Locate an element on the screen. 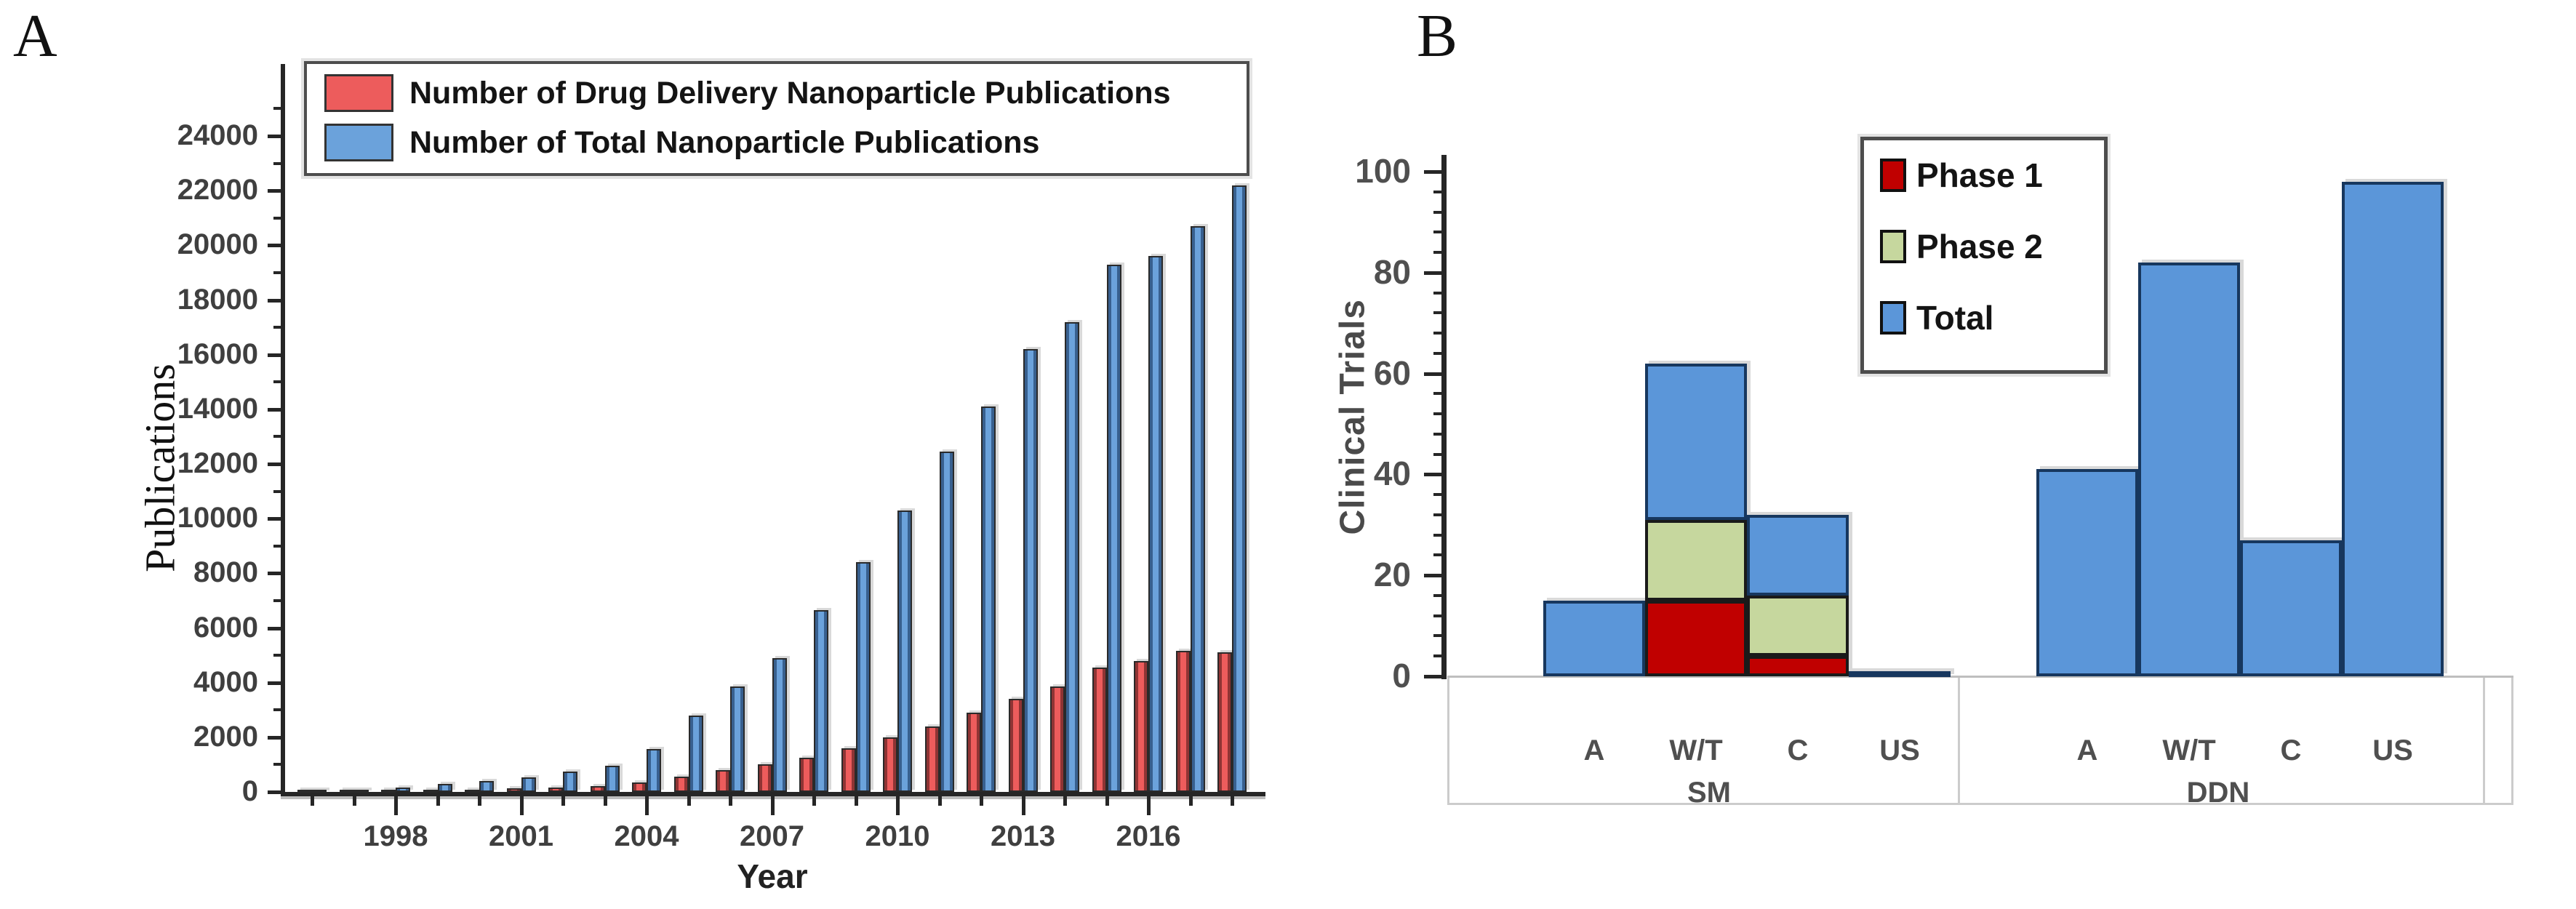 The width and height of the screenshot is (2576, 909). x-tick-label: 2004 is located at coordinates (646, 836).